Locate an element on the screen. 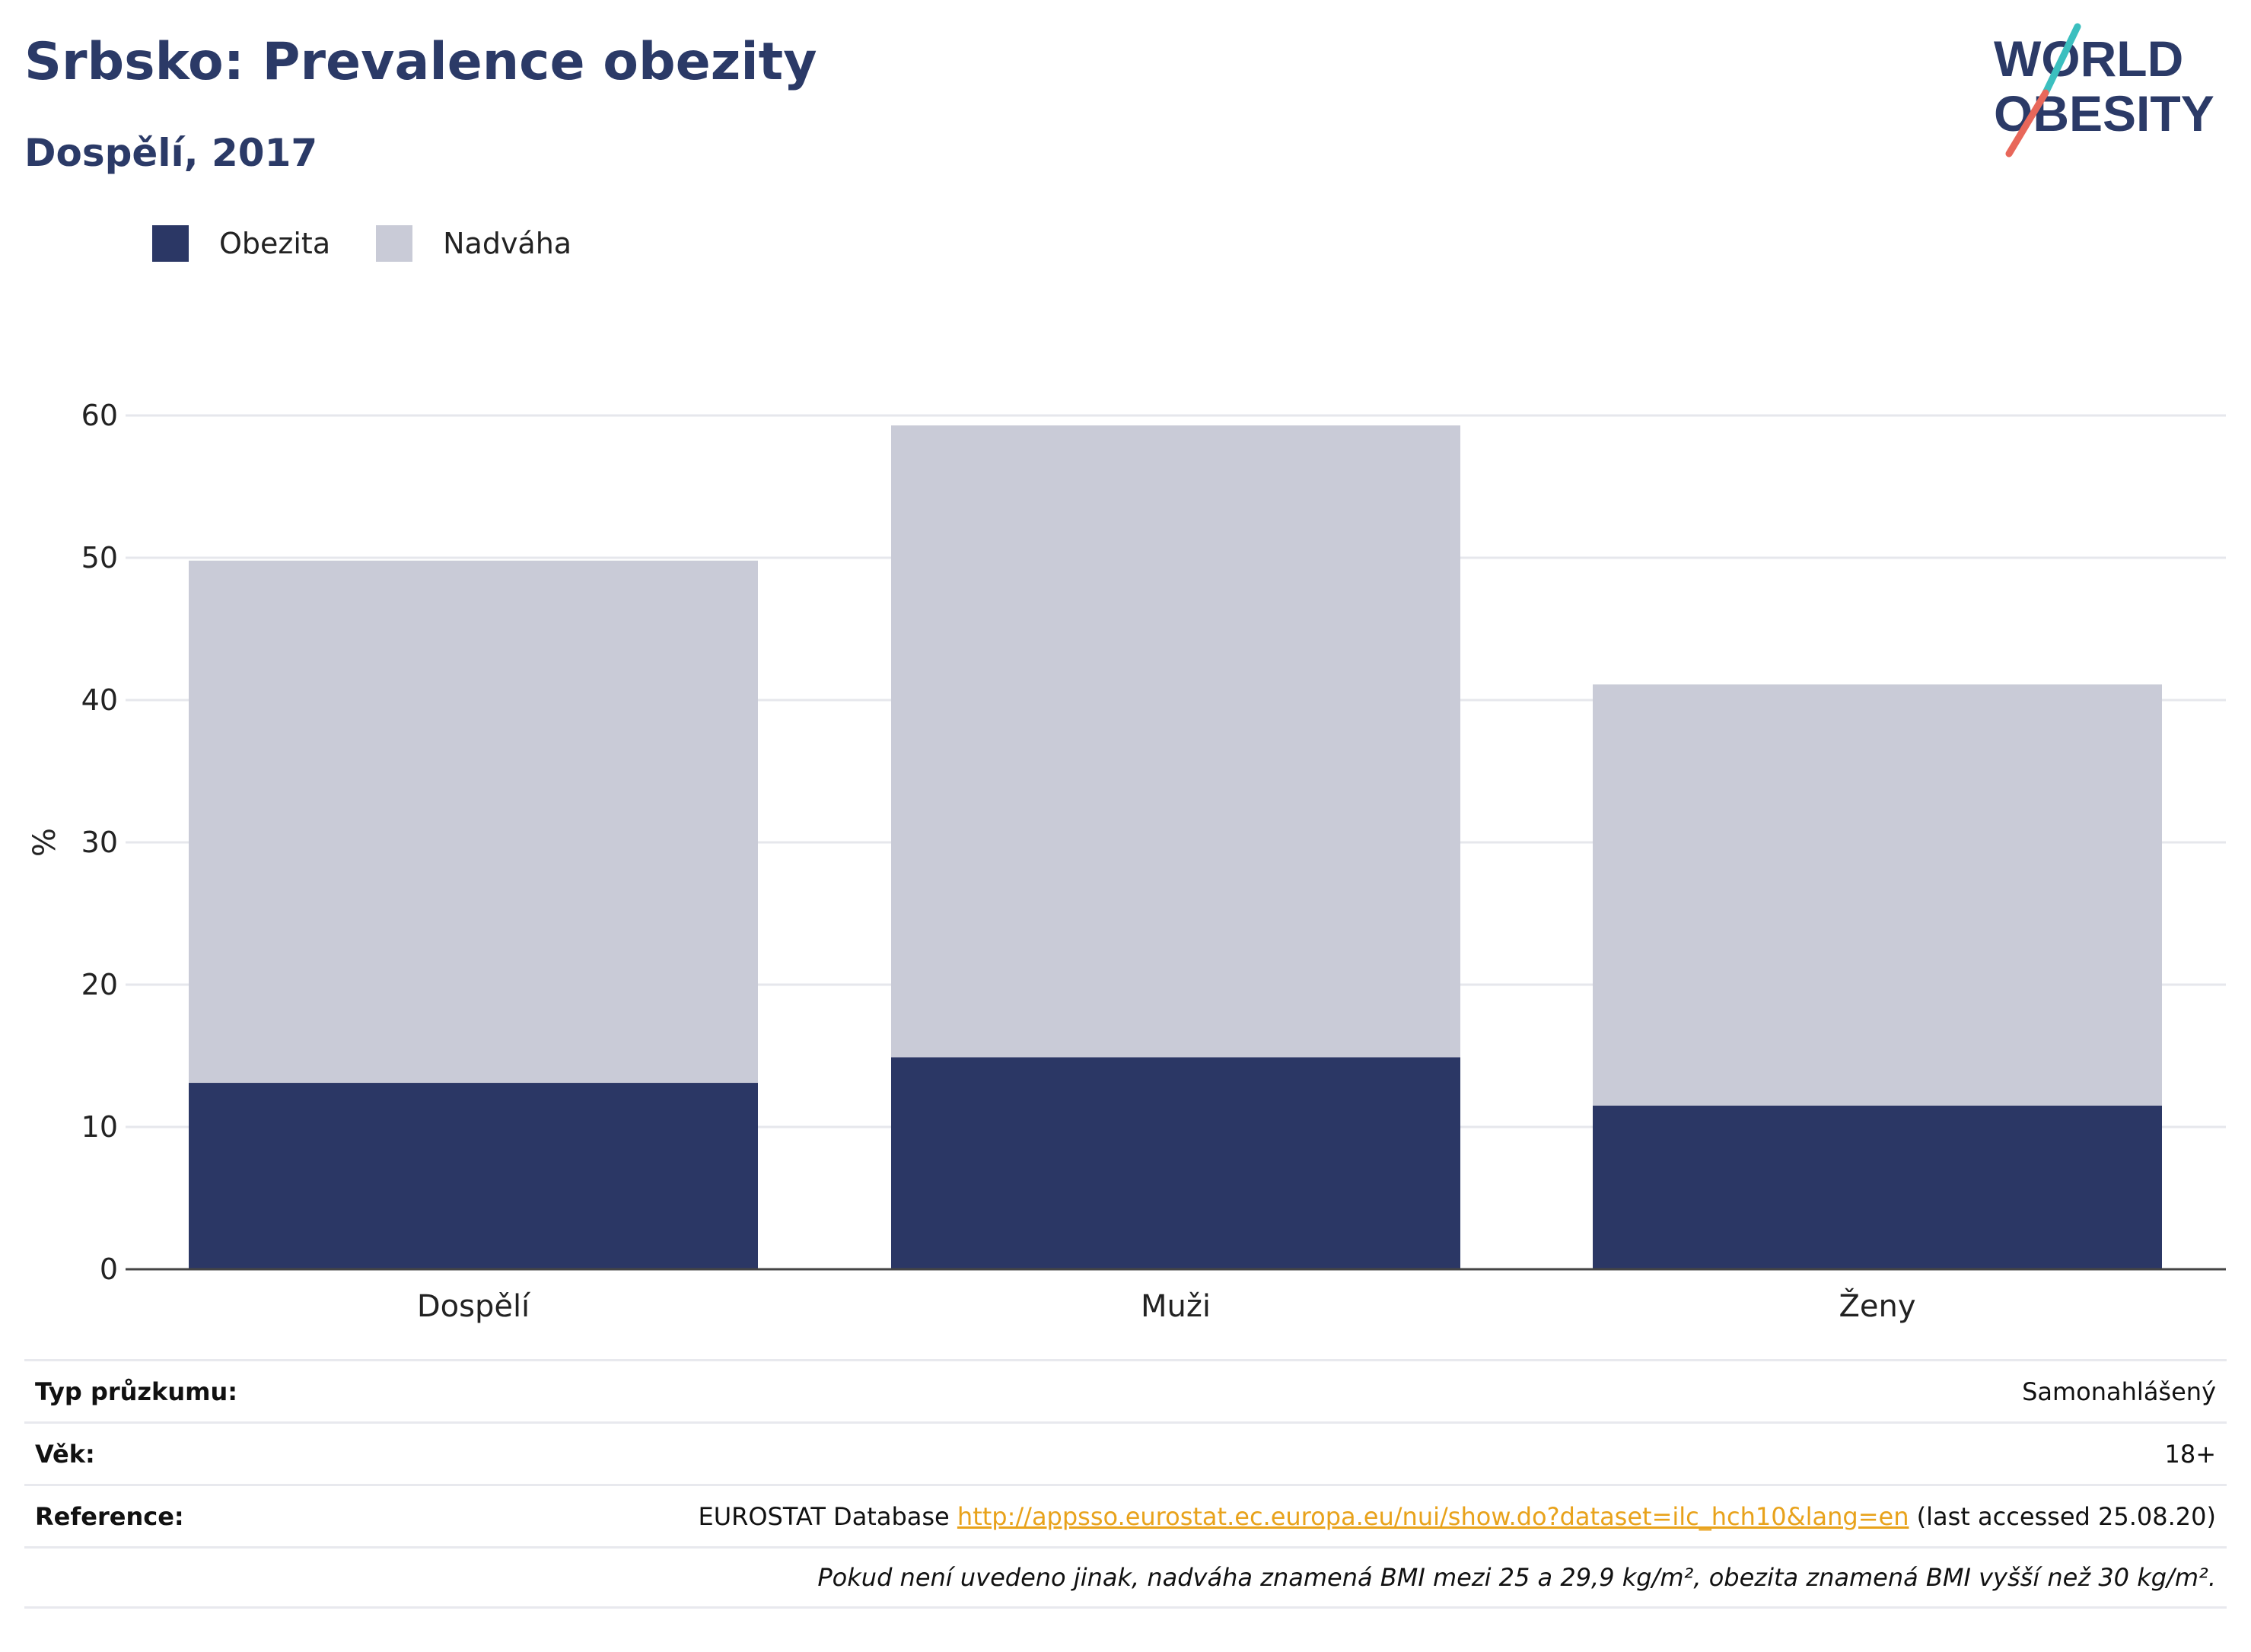 This screenshot has height=1652, width=2251. y-tick-label: 0 is located at coordinates (109, 1269).